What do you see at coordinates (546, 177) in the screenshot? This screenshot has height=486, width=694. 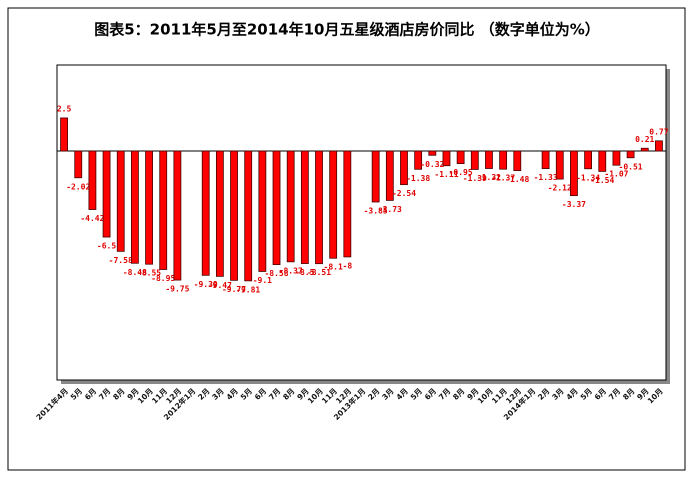 I see `value-label: -1.33` at bounding box center [546, 177].